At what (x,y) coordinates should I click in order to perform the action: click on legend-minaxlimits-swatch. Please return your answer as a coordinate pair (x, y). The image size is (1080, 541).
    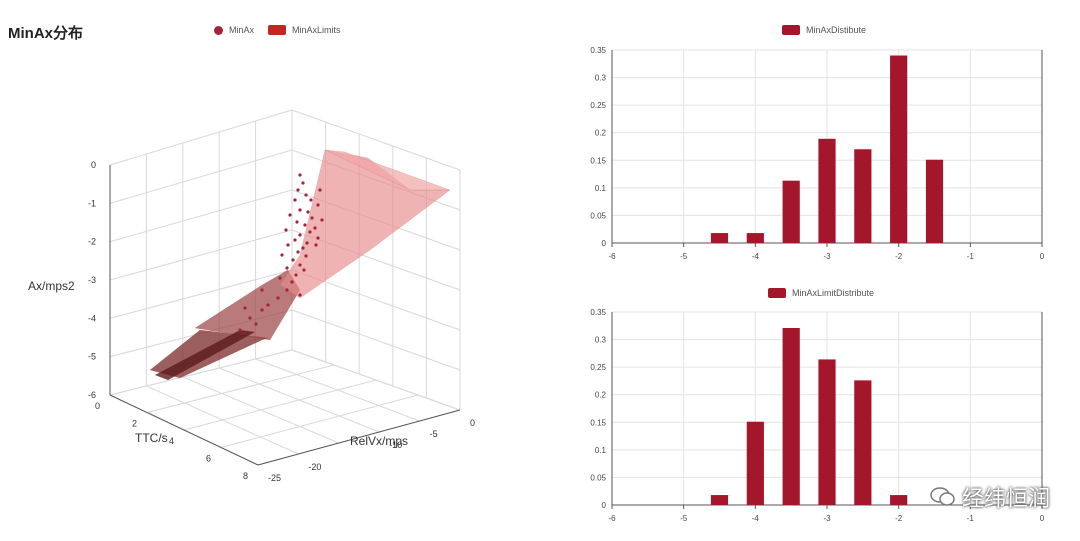
    Looking at the image, I should click on (277, 30).